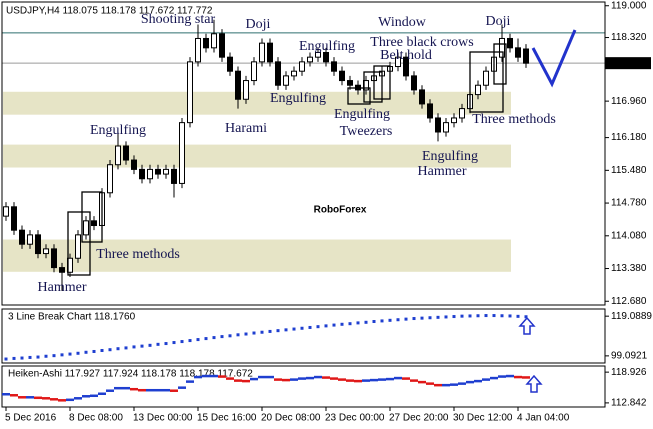 Image resolution: width=653 pixels, height=429 pixels. I want to click on y-tick-label: 99.0921, so click(629, 356).